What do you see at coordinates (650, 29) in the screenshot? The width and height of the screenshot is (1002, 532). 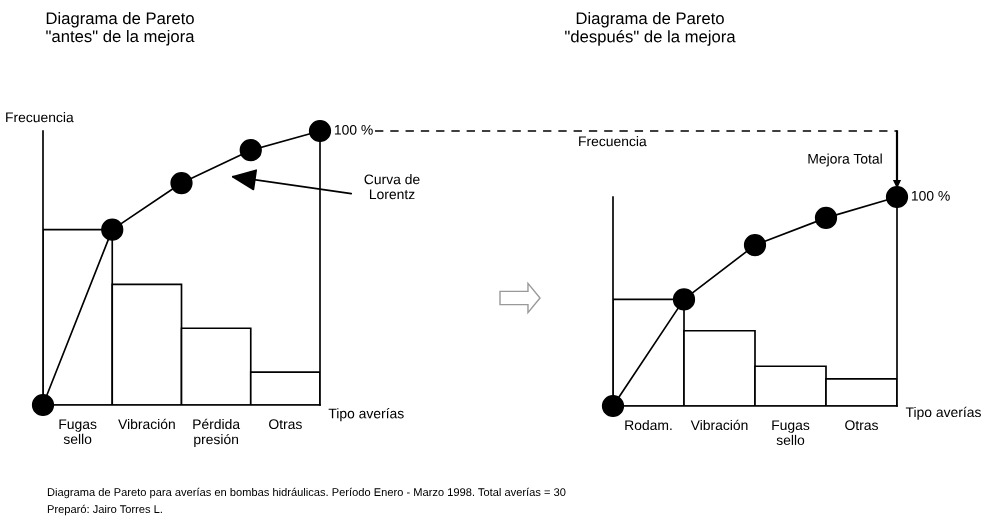 I see `chart-title: Diagrama de Pareto "después" de la mejora` at bounding box center [650, 29].